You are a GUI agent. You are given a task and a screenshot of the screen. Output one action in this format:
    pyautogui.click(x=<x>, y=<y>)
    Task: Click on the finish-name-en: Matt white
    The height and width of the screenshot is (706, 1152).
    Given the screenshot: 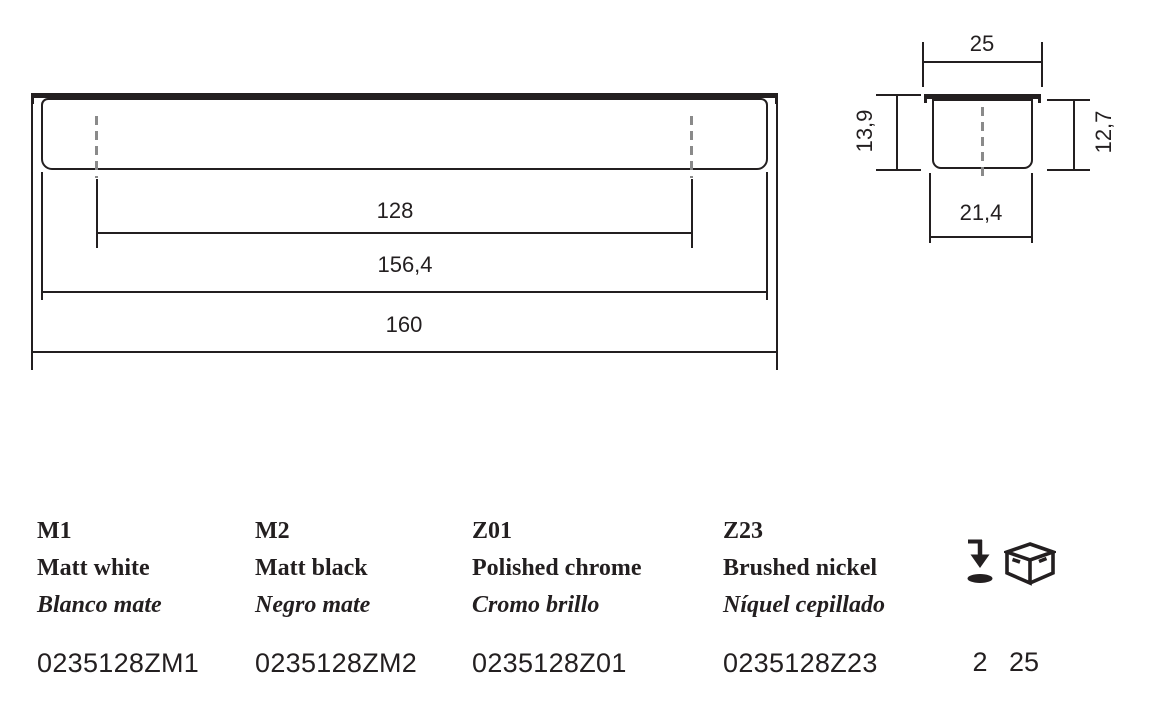 What is the action you would take?
    pyautogui.click(x=93, y=568)
    